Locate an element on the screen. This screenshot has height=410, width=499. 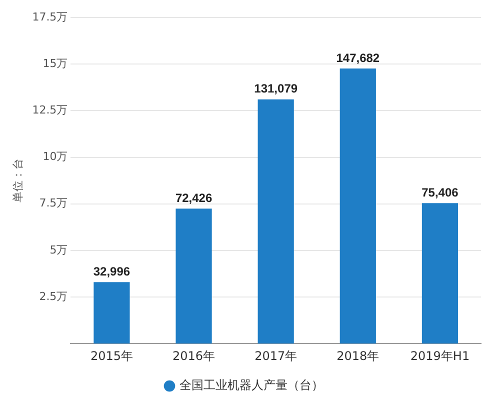
y-tick-label: 10万 is located at coordinates (55, 157).